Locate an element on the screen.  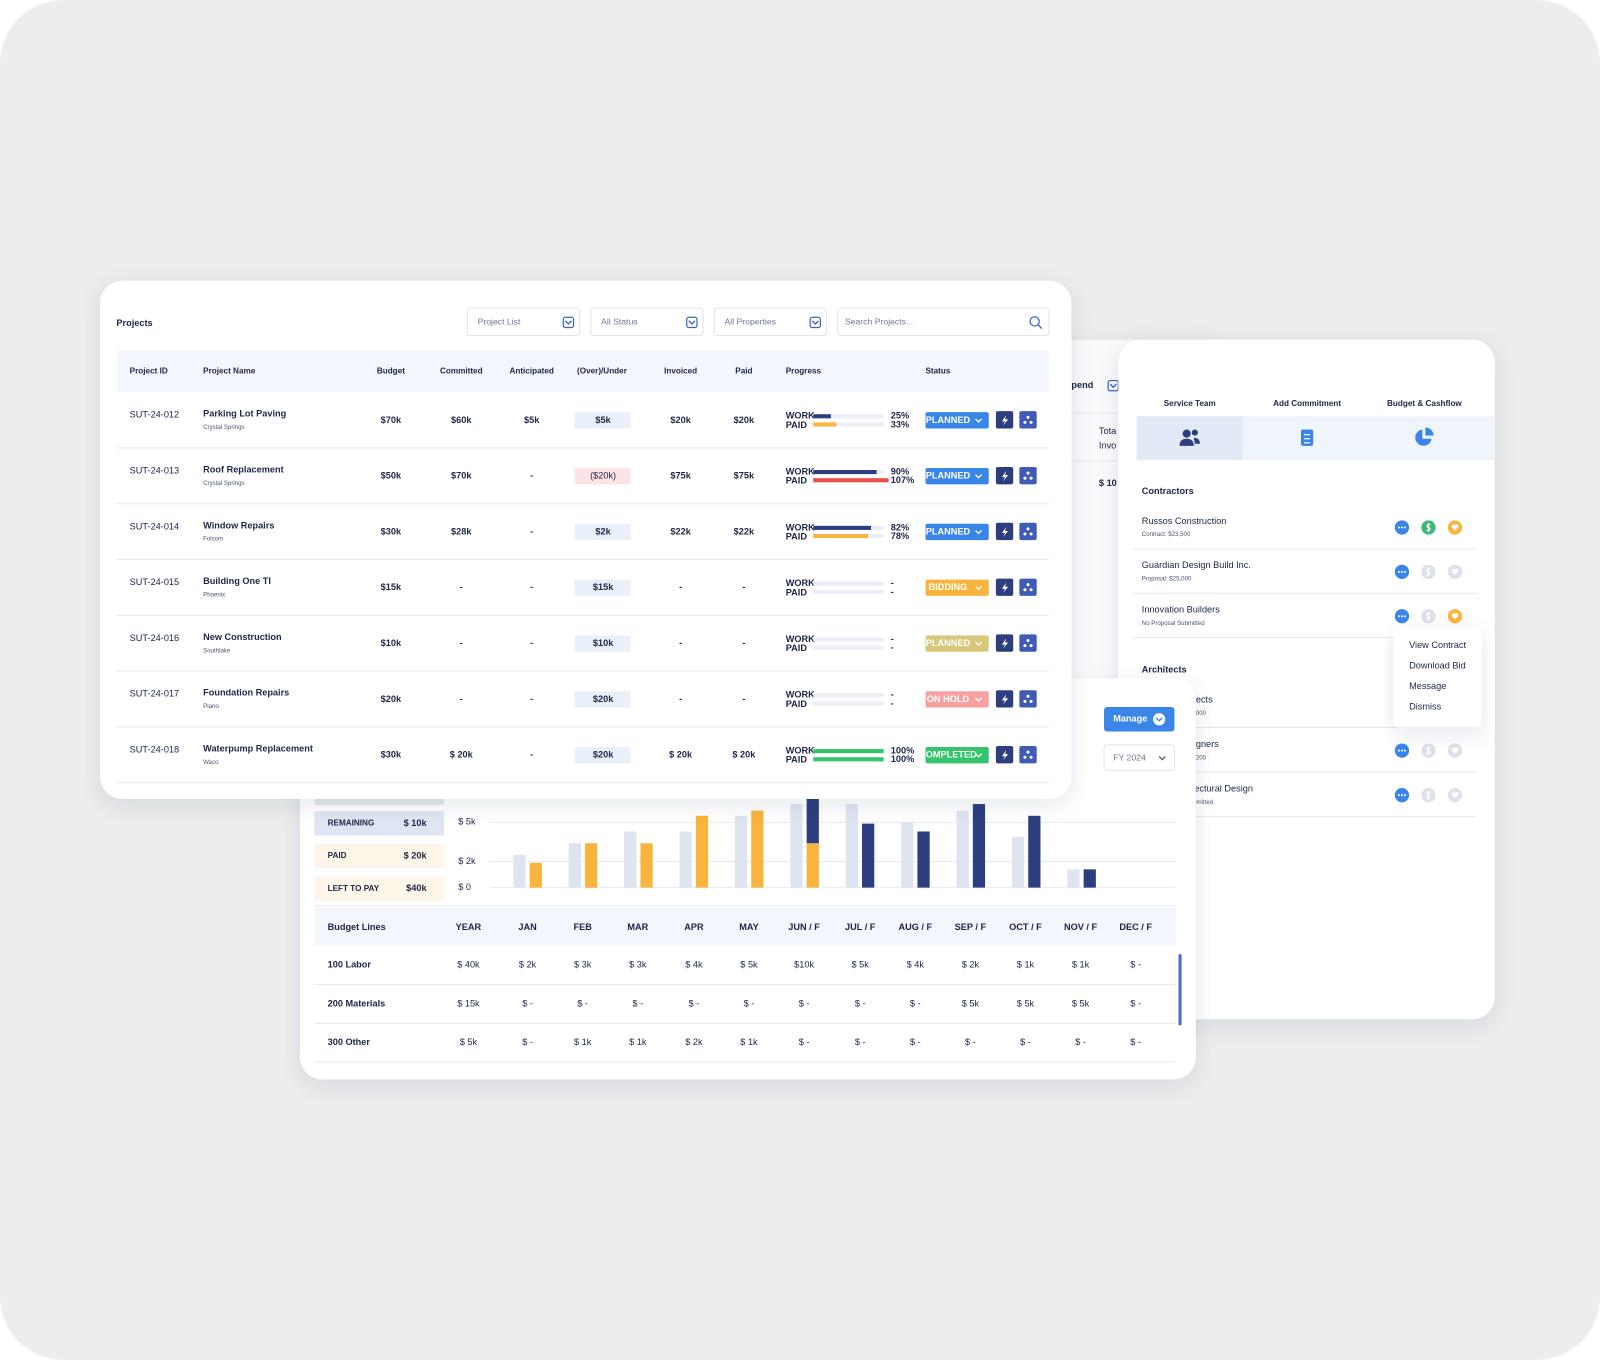
manage-button is located at coordinates (1139, 719).